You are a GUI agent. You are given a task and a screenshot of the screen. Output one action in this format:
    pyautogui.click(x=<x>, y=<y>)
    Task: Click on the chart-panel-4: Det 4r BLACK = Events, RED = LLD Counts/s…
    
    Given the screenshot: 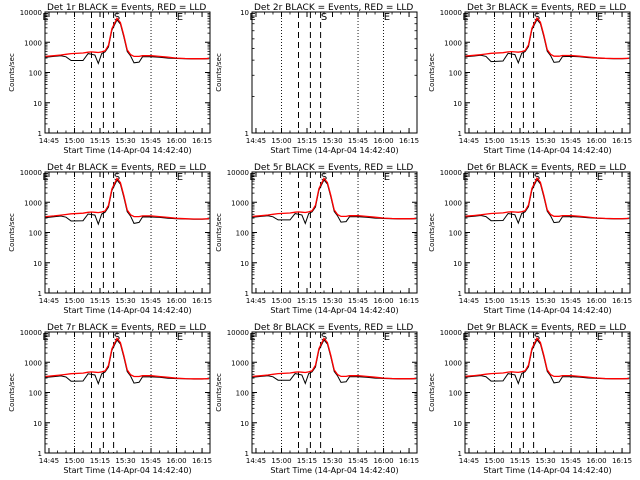 What is the action you would take?
    pyautogui.click(x=110, y=239)
    